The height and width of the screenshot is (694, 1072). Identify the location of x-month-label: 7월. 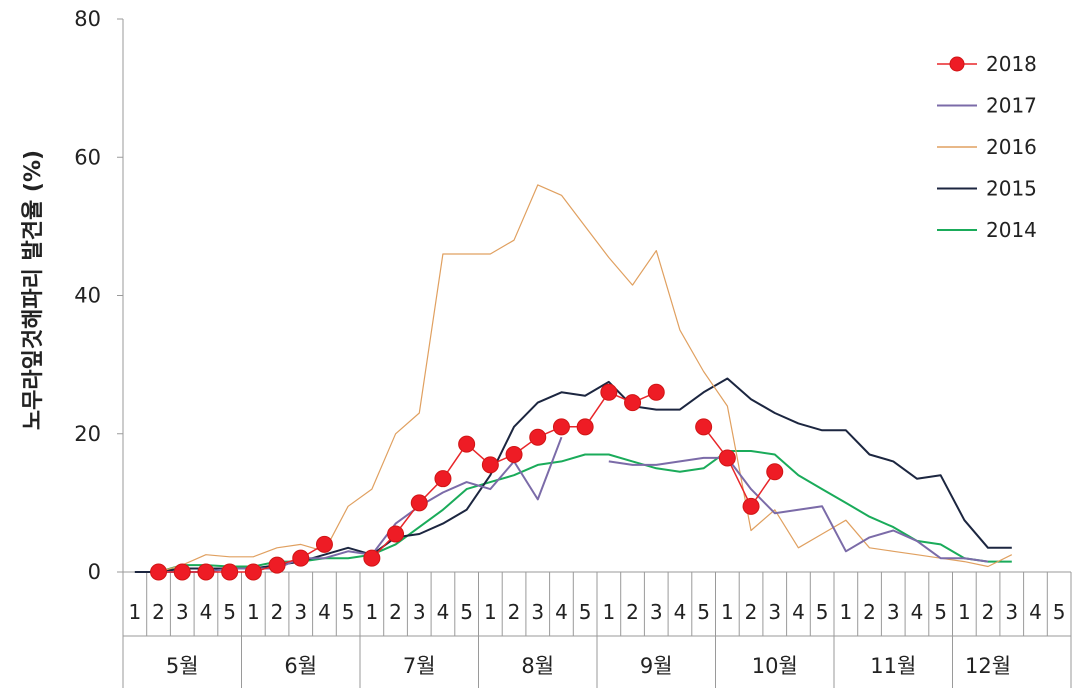
(419, 666).